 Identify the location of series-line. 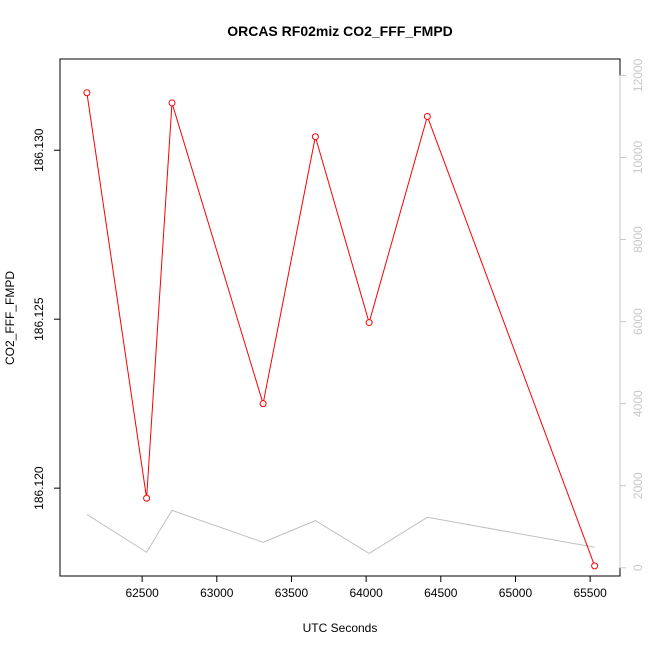
(340, 532).